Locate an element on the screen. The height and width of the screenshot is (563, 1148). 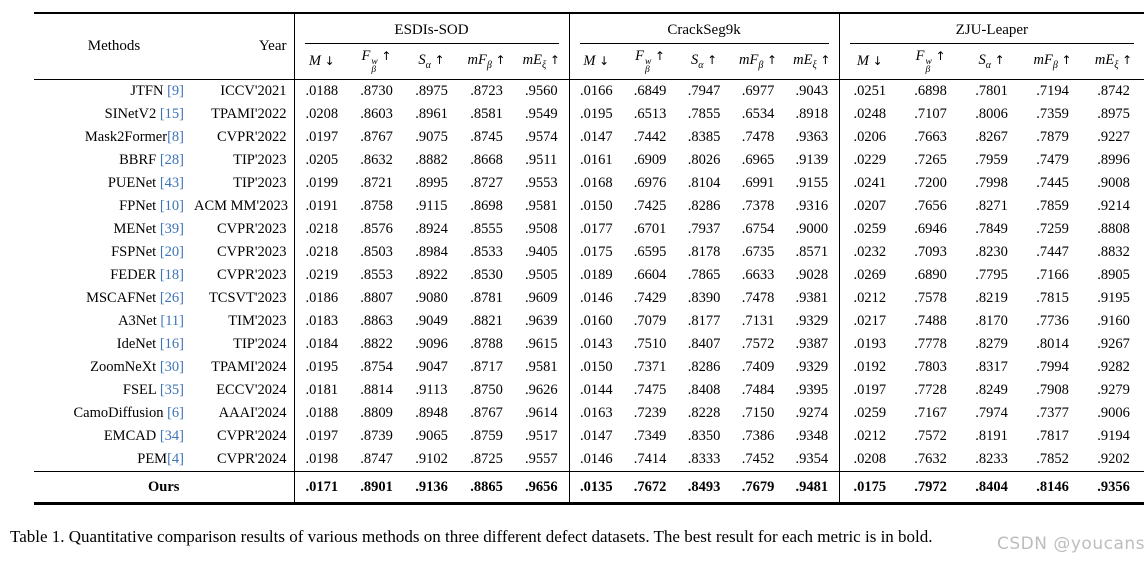
value-cell: .8996 is located at coordinates (1113, 160).